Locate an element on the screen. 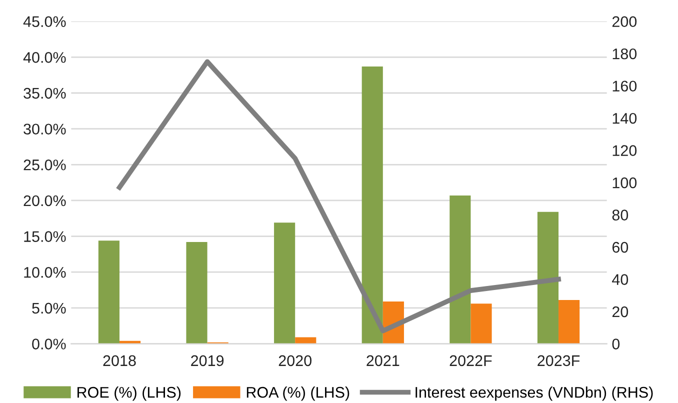 This screenshot has height=403, width=678. x-tick-label: 2023F is located at coordinates (559, 360).